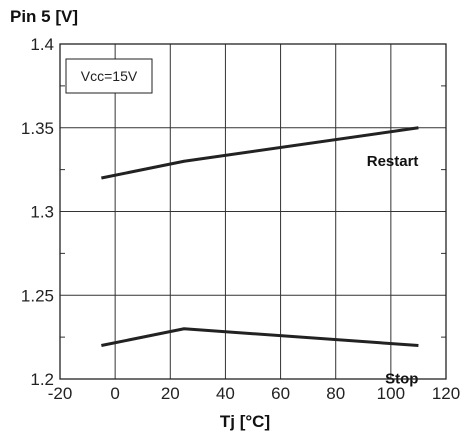 The width and height of the screenshot is (462, 435). Describe the element at coordinates (254, 393) in the screenshot. I see `x-tick-labels: -20 0 20 40 60 80 100 120` at that location.